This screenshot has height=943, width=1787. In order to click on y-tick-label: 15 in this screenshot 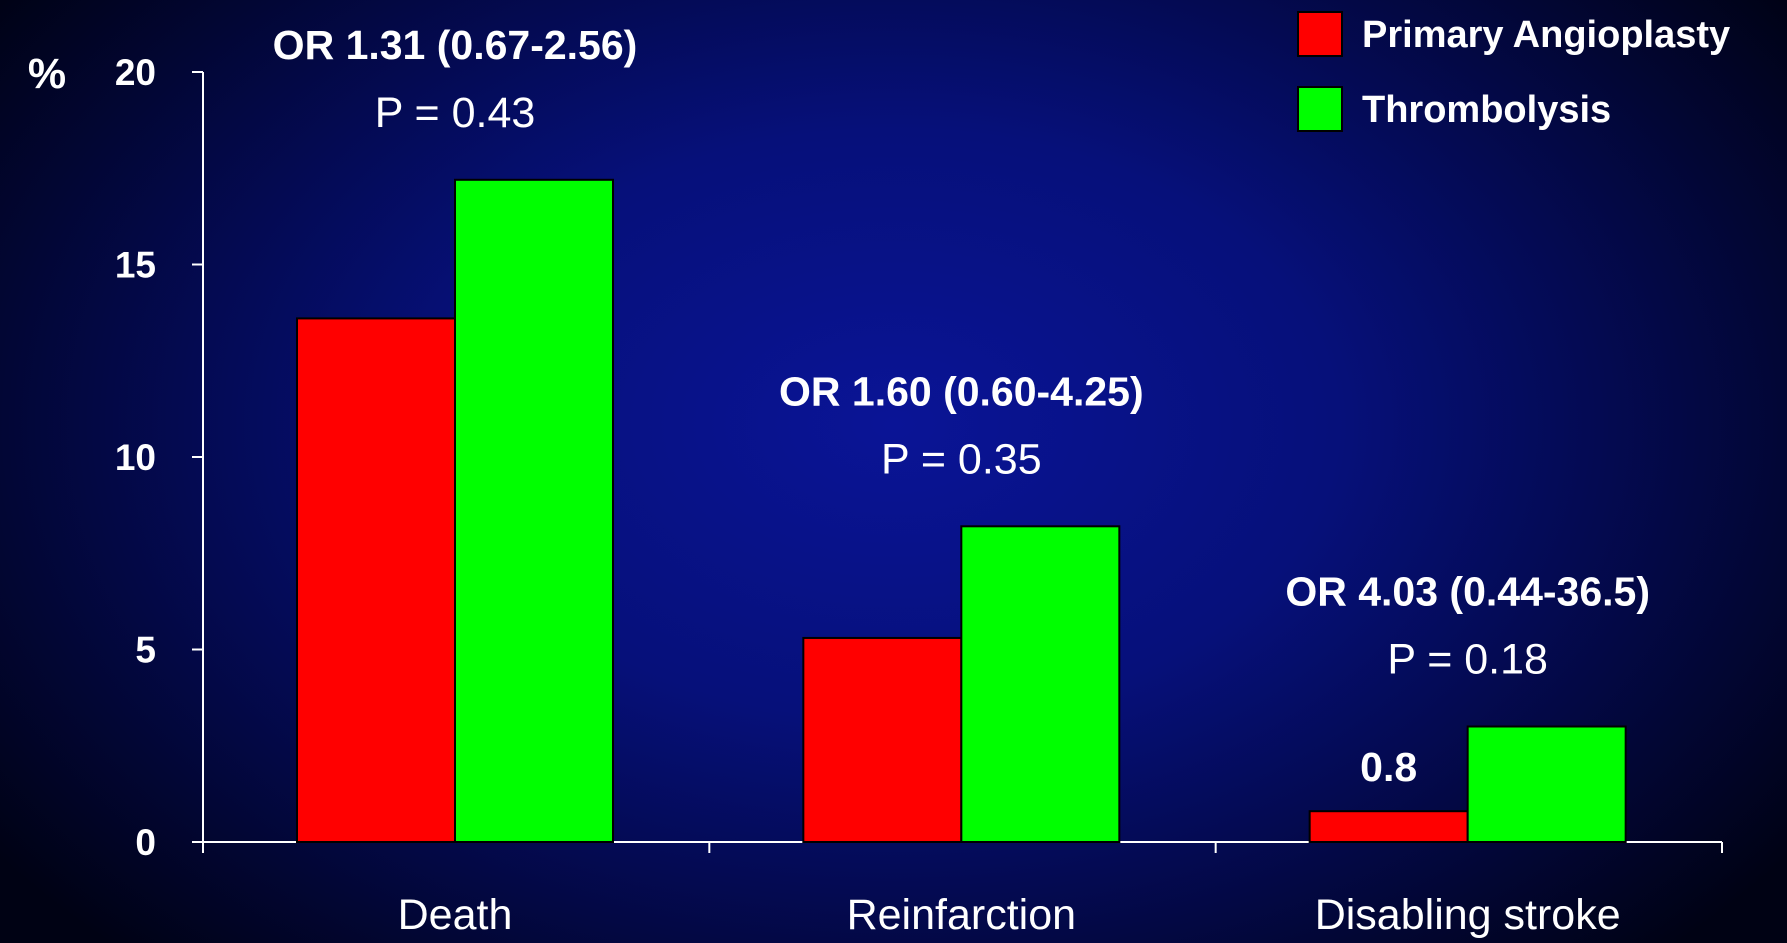, I will do `click(135, 265)`.